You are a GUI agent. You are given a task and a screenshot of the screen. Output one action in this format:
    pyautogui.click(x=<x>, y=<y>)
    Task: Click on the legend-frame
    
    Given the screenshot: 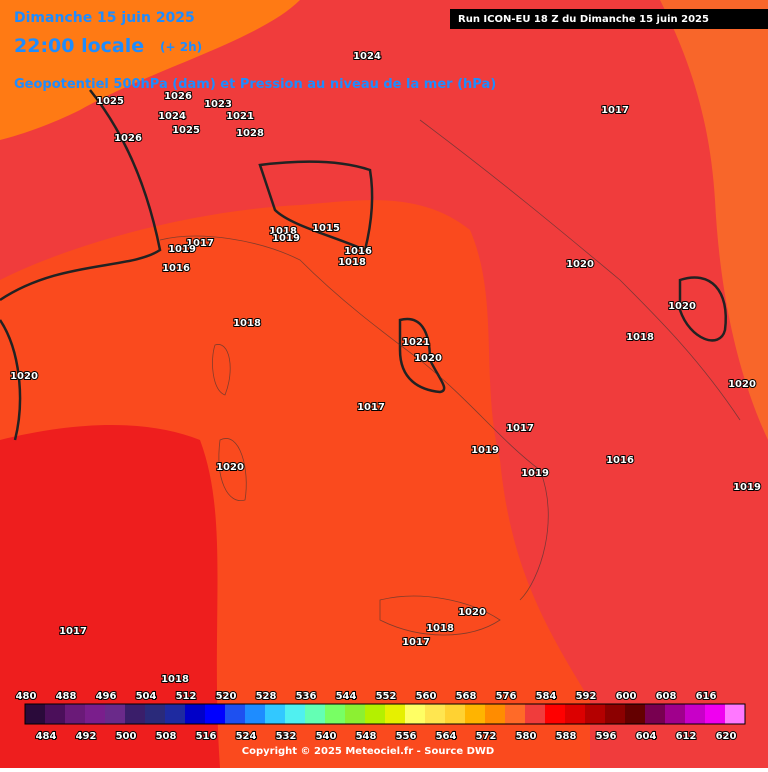 What is the action you would take?
    pyautogui.click(x=385, y=714)
    